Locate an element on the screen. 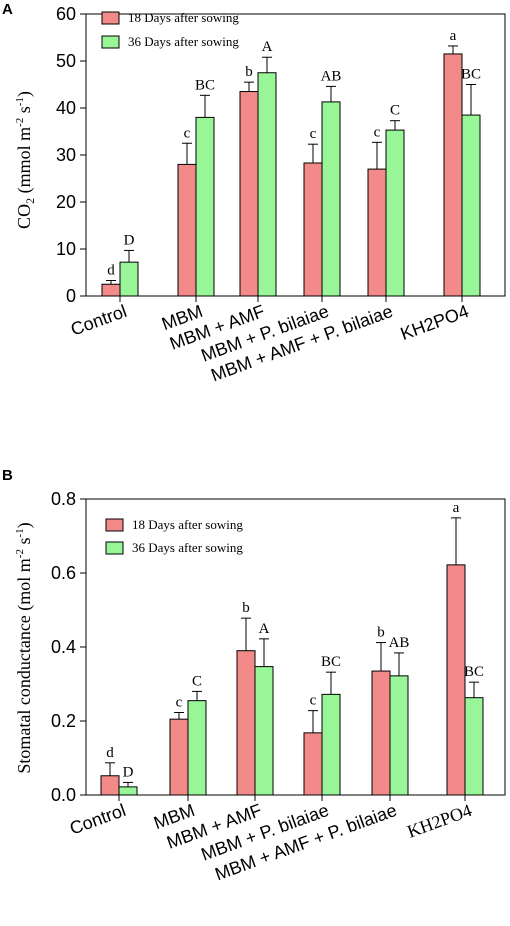 This screenshot has width=510, height=926. panel-a-ytick-label: 40 is located at coordinates (66, 108).